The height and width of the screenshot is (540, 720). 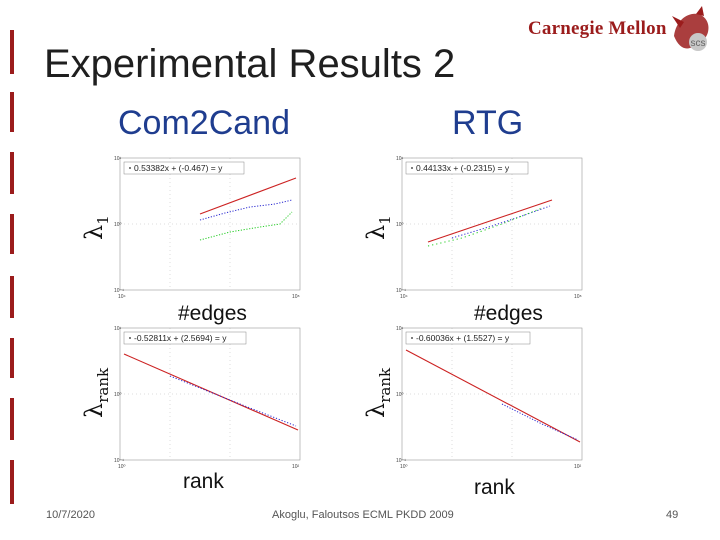 What do you see at coordinates (690, 28) in the screenshot?
I see `griffin-icon: scs` at bounding box center [690, 28].